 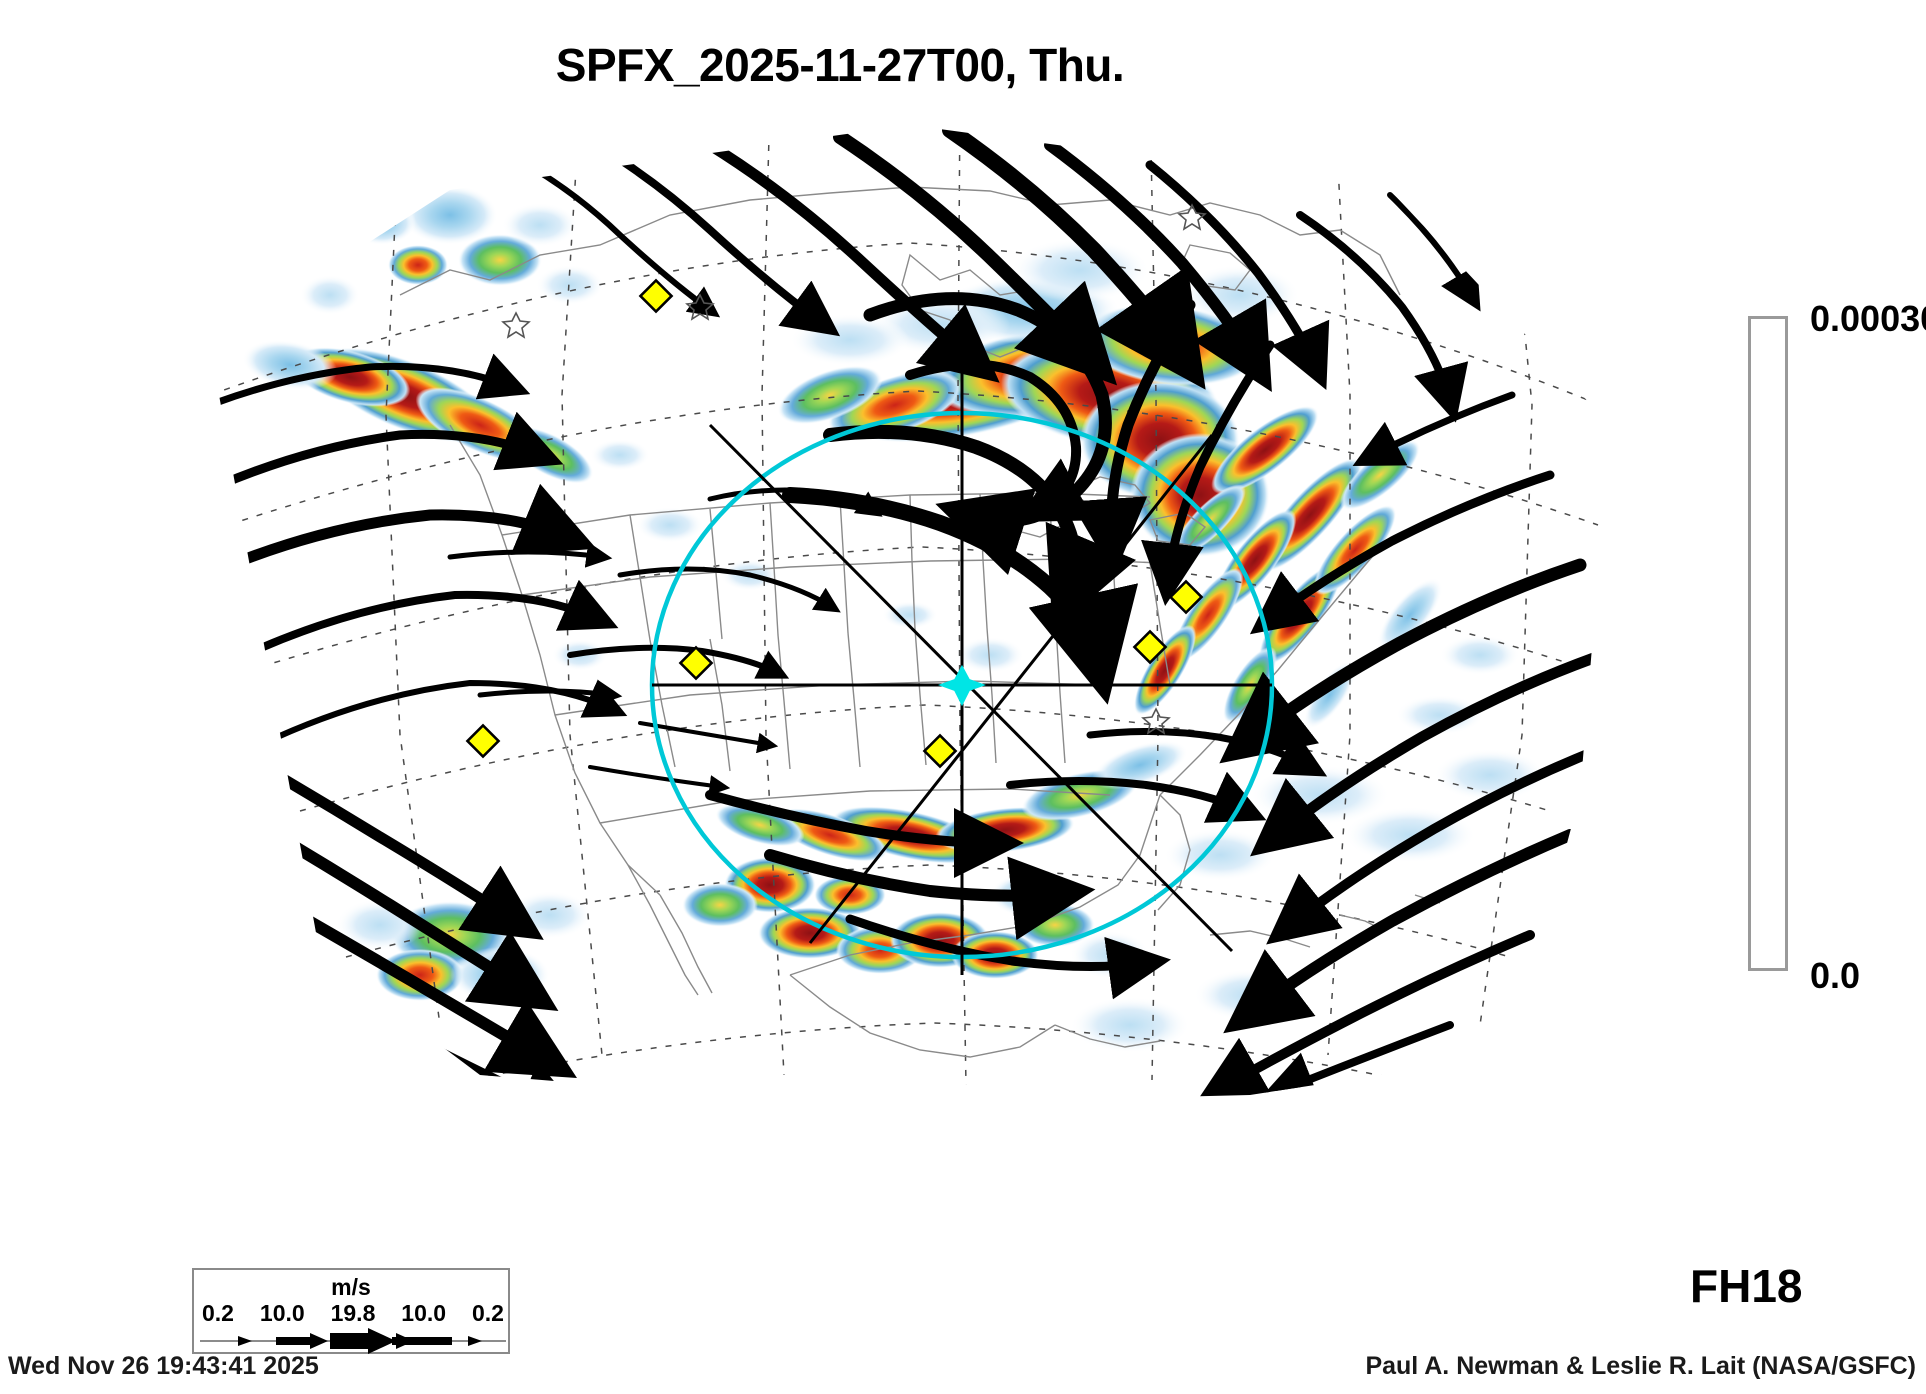 I want to click on colorbar-gradient, so click(x=1768, y=643).